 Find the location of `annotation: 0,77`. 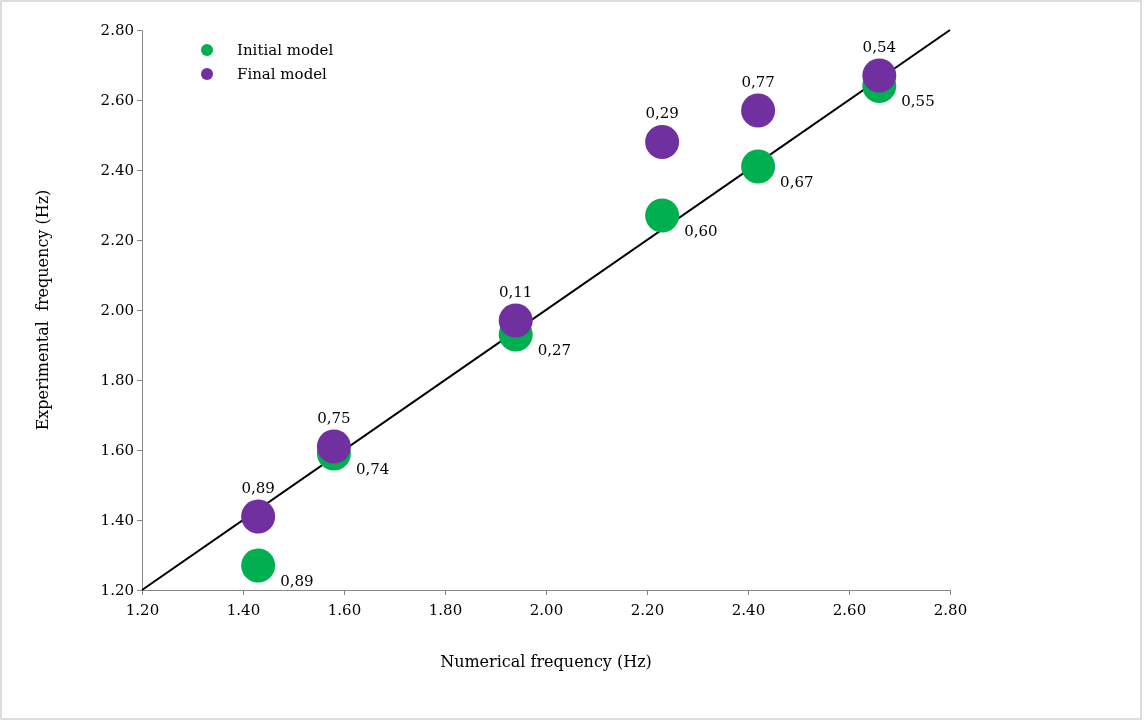

annotation: 0,77 is located at coordinates (758, 81).